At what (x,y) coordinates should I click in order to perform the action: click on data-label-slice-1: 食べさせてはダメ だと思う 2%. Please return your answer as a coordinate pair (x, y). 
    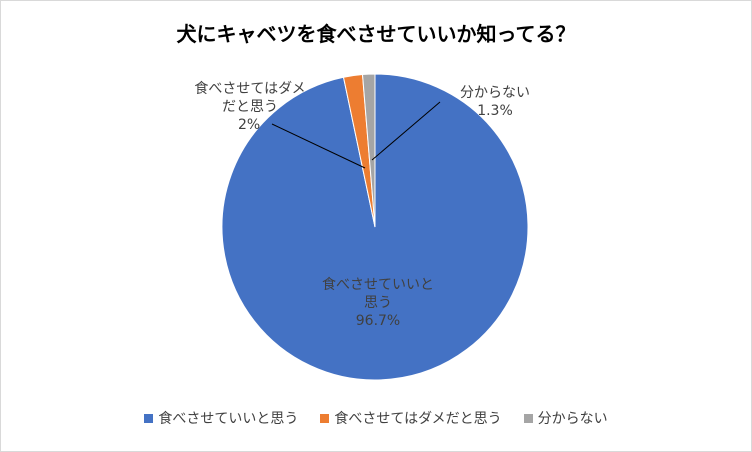
    Looking at the image, I should click on (250, 107).